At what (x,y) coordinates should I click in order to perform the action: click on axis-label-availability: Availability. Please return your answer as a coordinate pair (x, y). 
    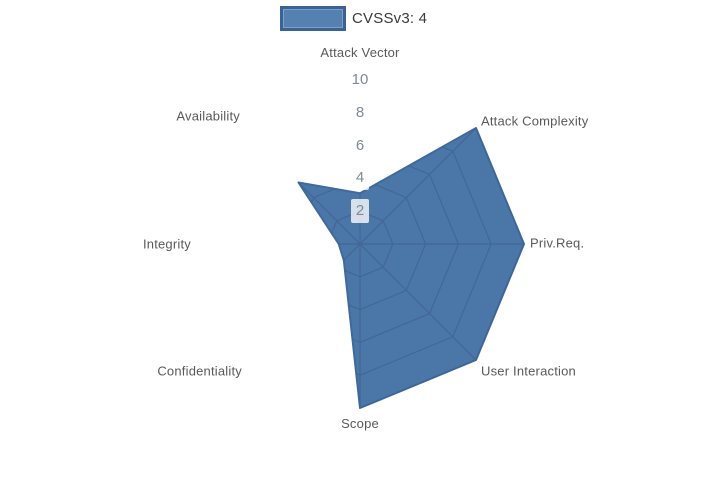
    Looking at the image, I should click on (208, 116).